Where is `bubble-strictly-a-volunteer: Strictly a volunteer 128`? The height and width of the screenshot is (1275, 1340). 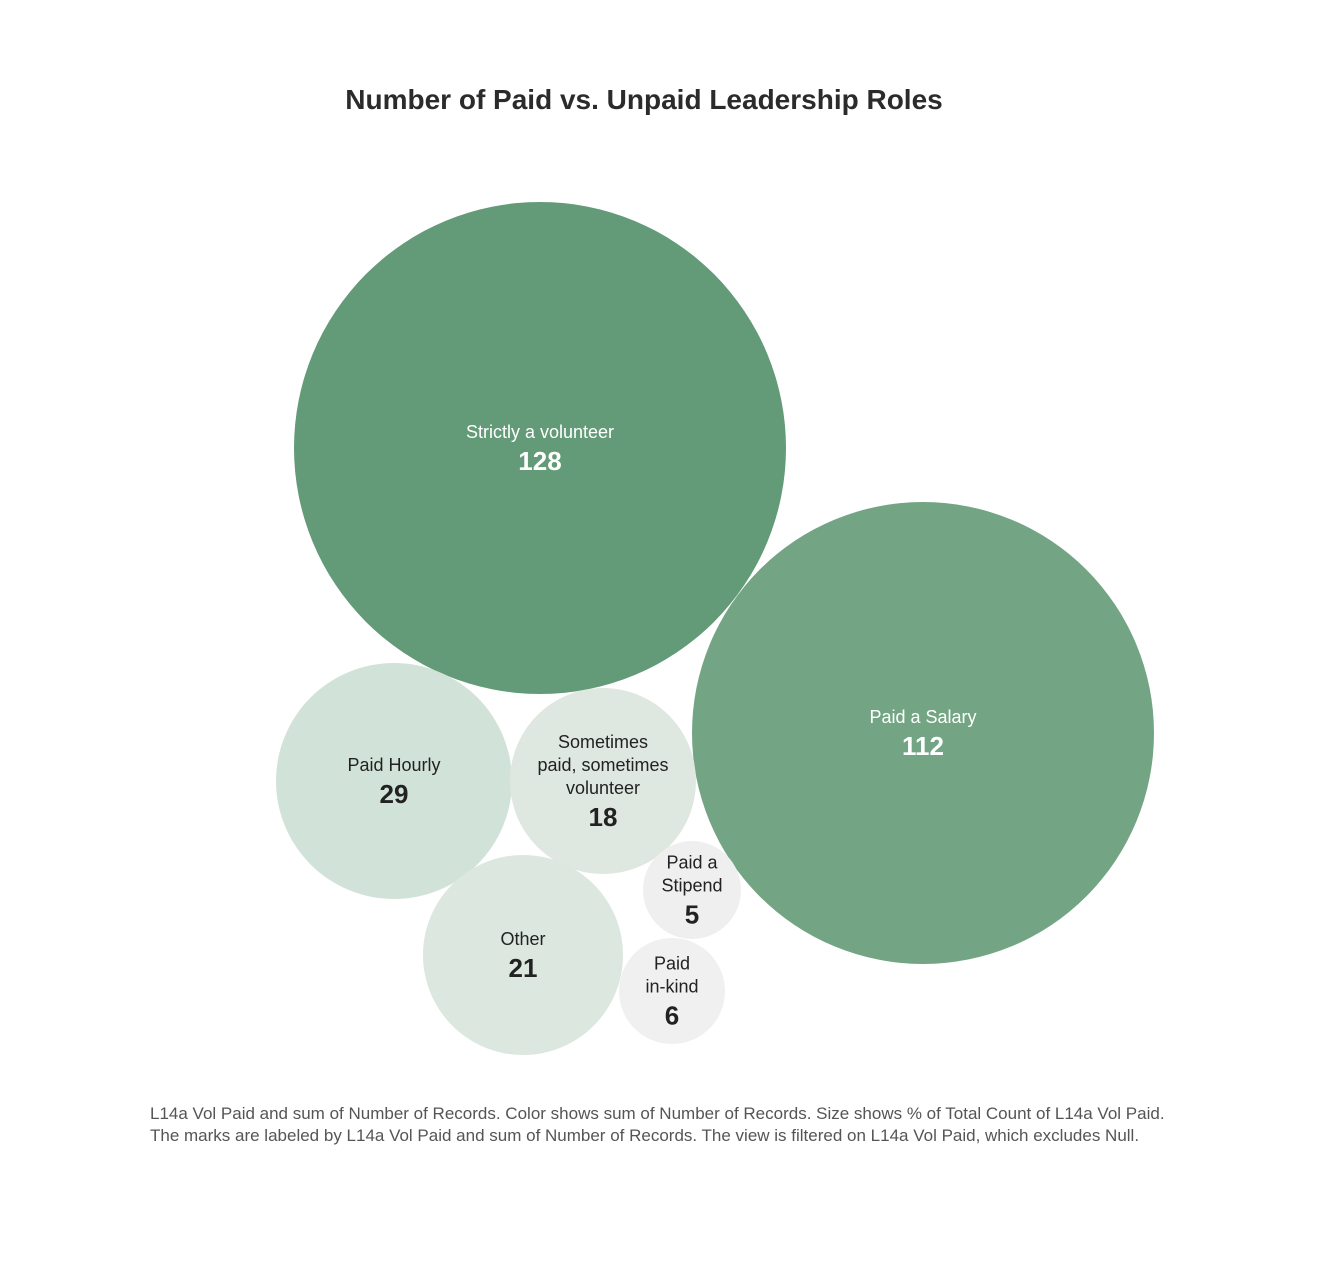 bubble-strictly-a-volunteer: Strictly a volunteer 128 is located at coordinates (540, 448).